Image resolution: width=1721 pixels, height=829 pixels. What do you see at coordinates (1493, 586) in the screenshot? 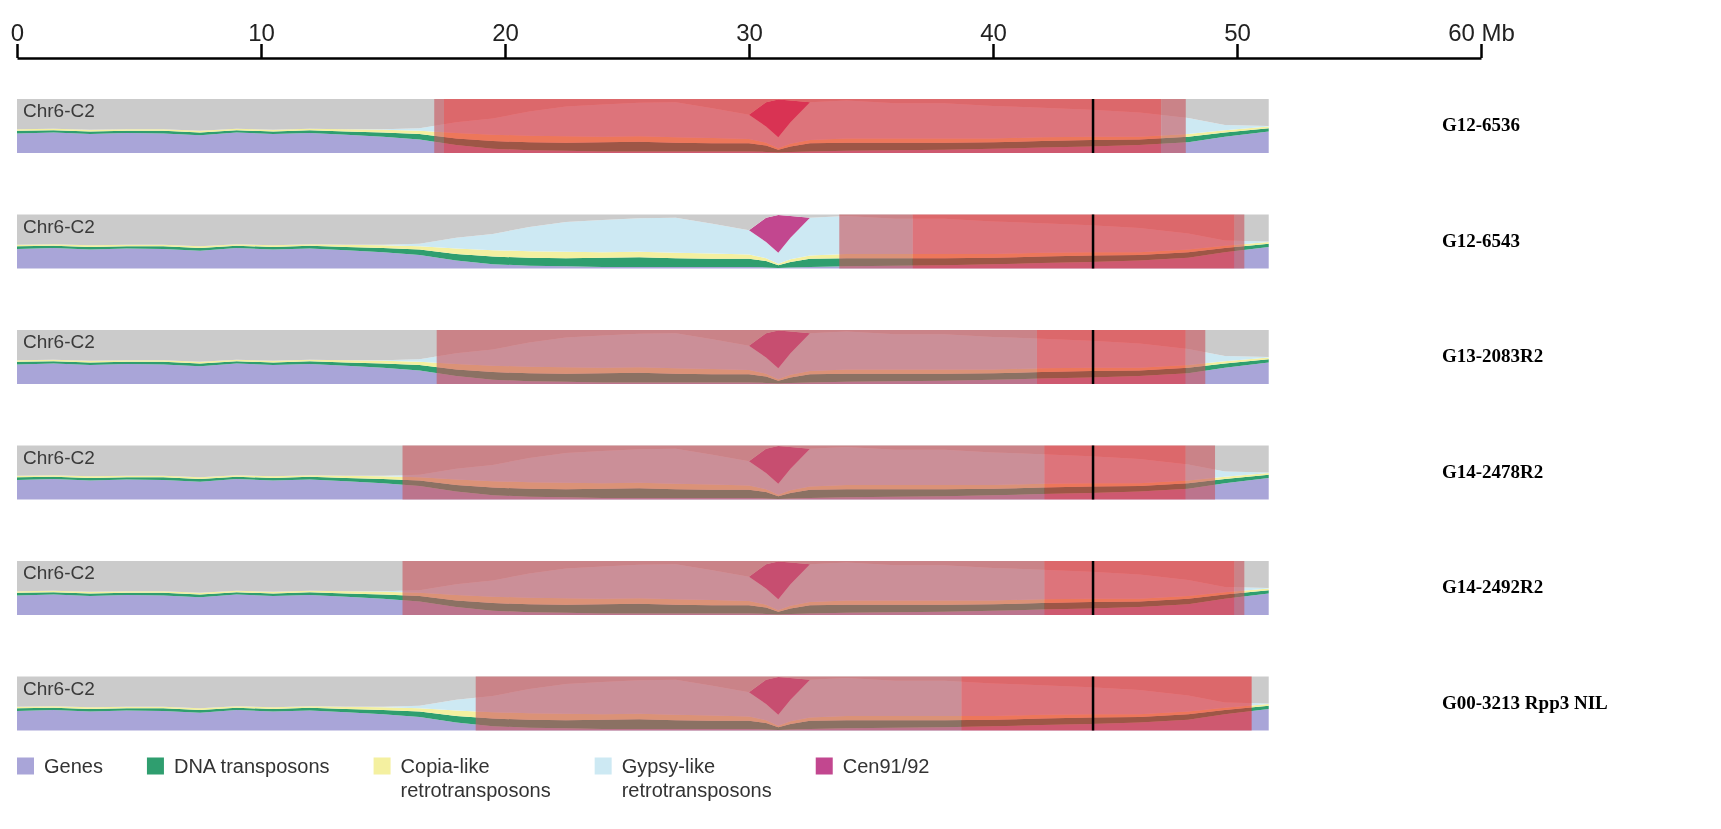
I see `text: G14-2492R2` at bounding box center [1493, 586].